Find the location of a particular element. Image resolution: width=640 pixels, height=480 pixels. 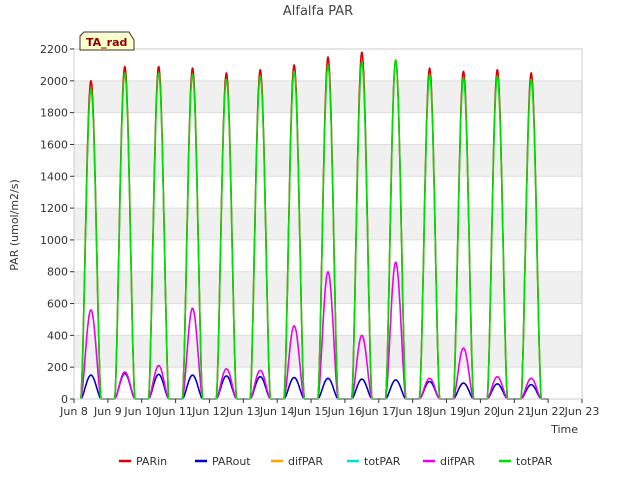

x-tick-label: Jun 23 is located at coordinates (582, 411).